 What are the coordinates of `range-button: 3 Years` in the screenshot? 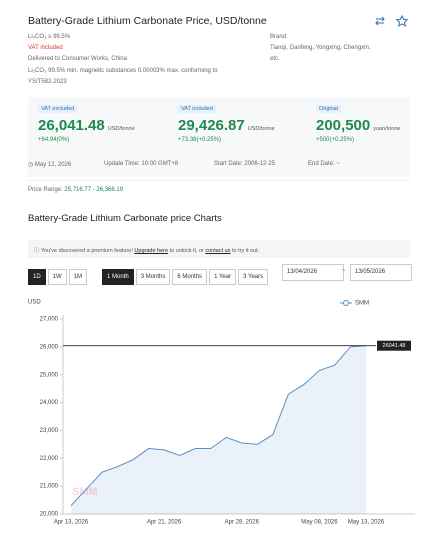 It's located at (253, 277).